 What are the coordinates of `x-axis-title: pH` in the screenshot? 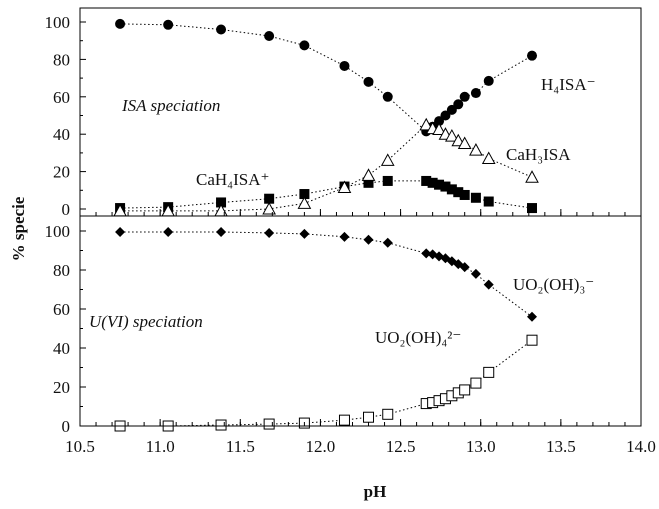 It's located at (375, 491).